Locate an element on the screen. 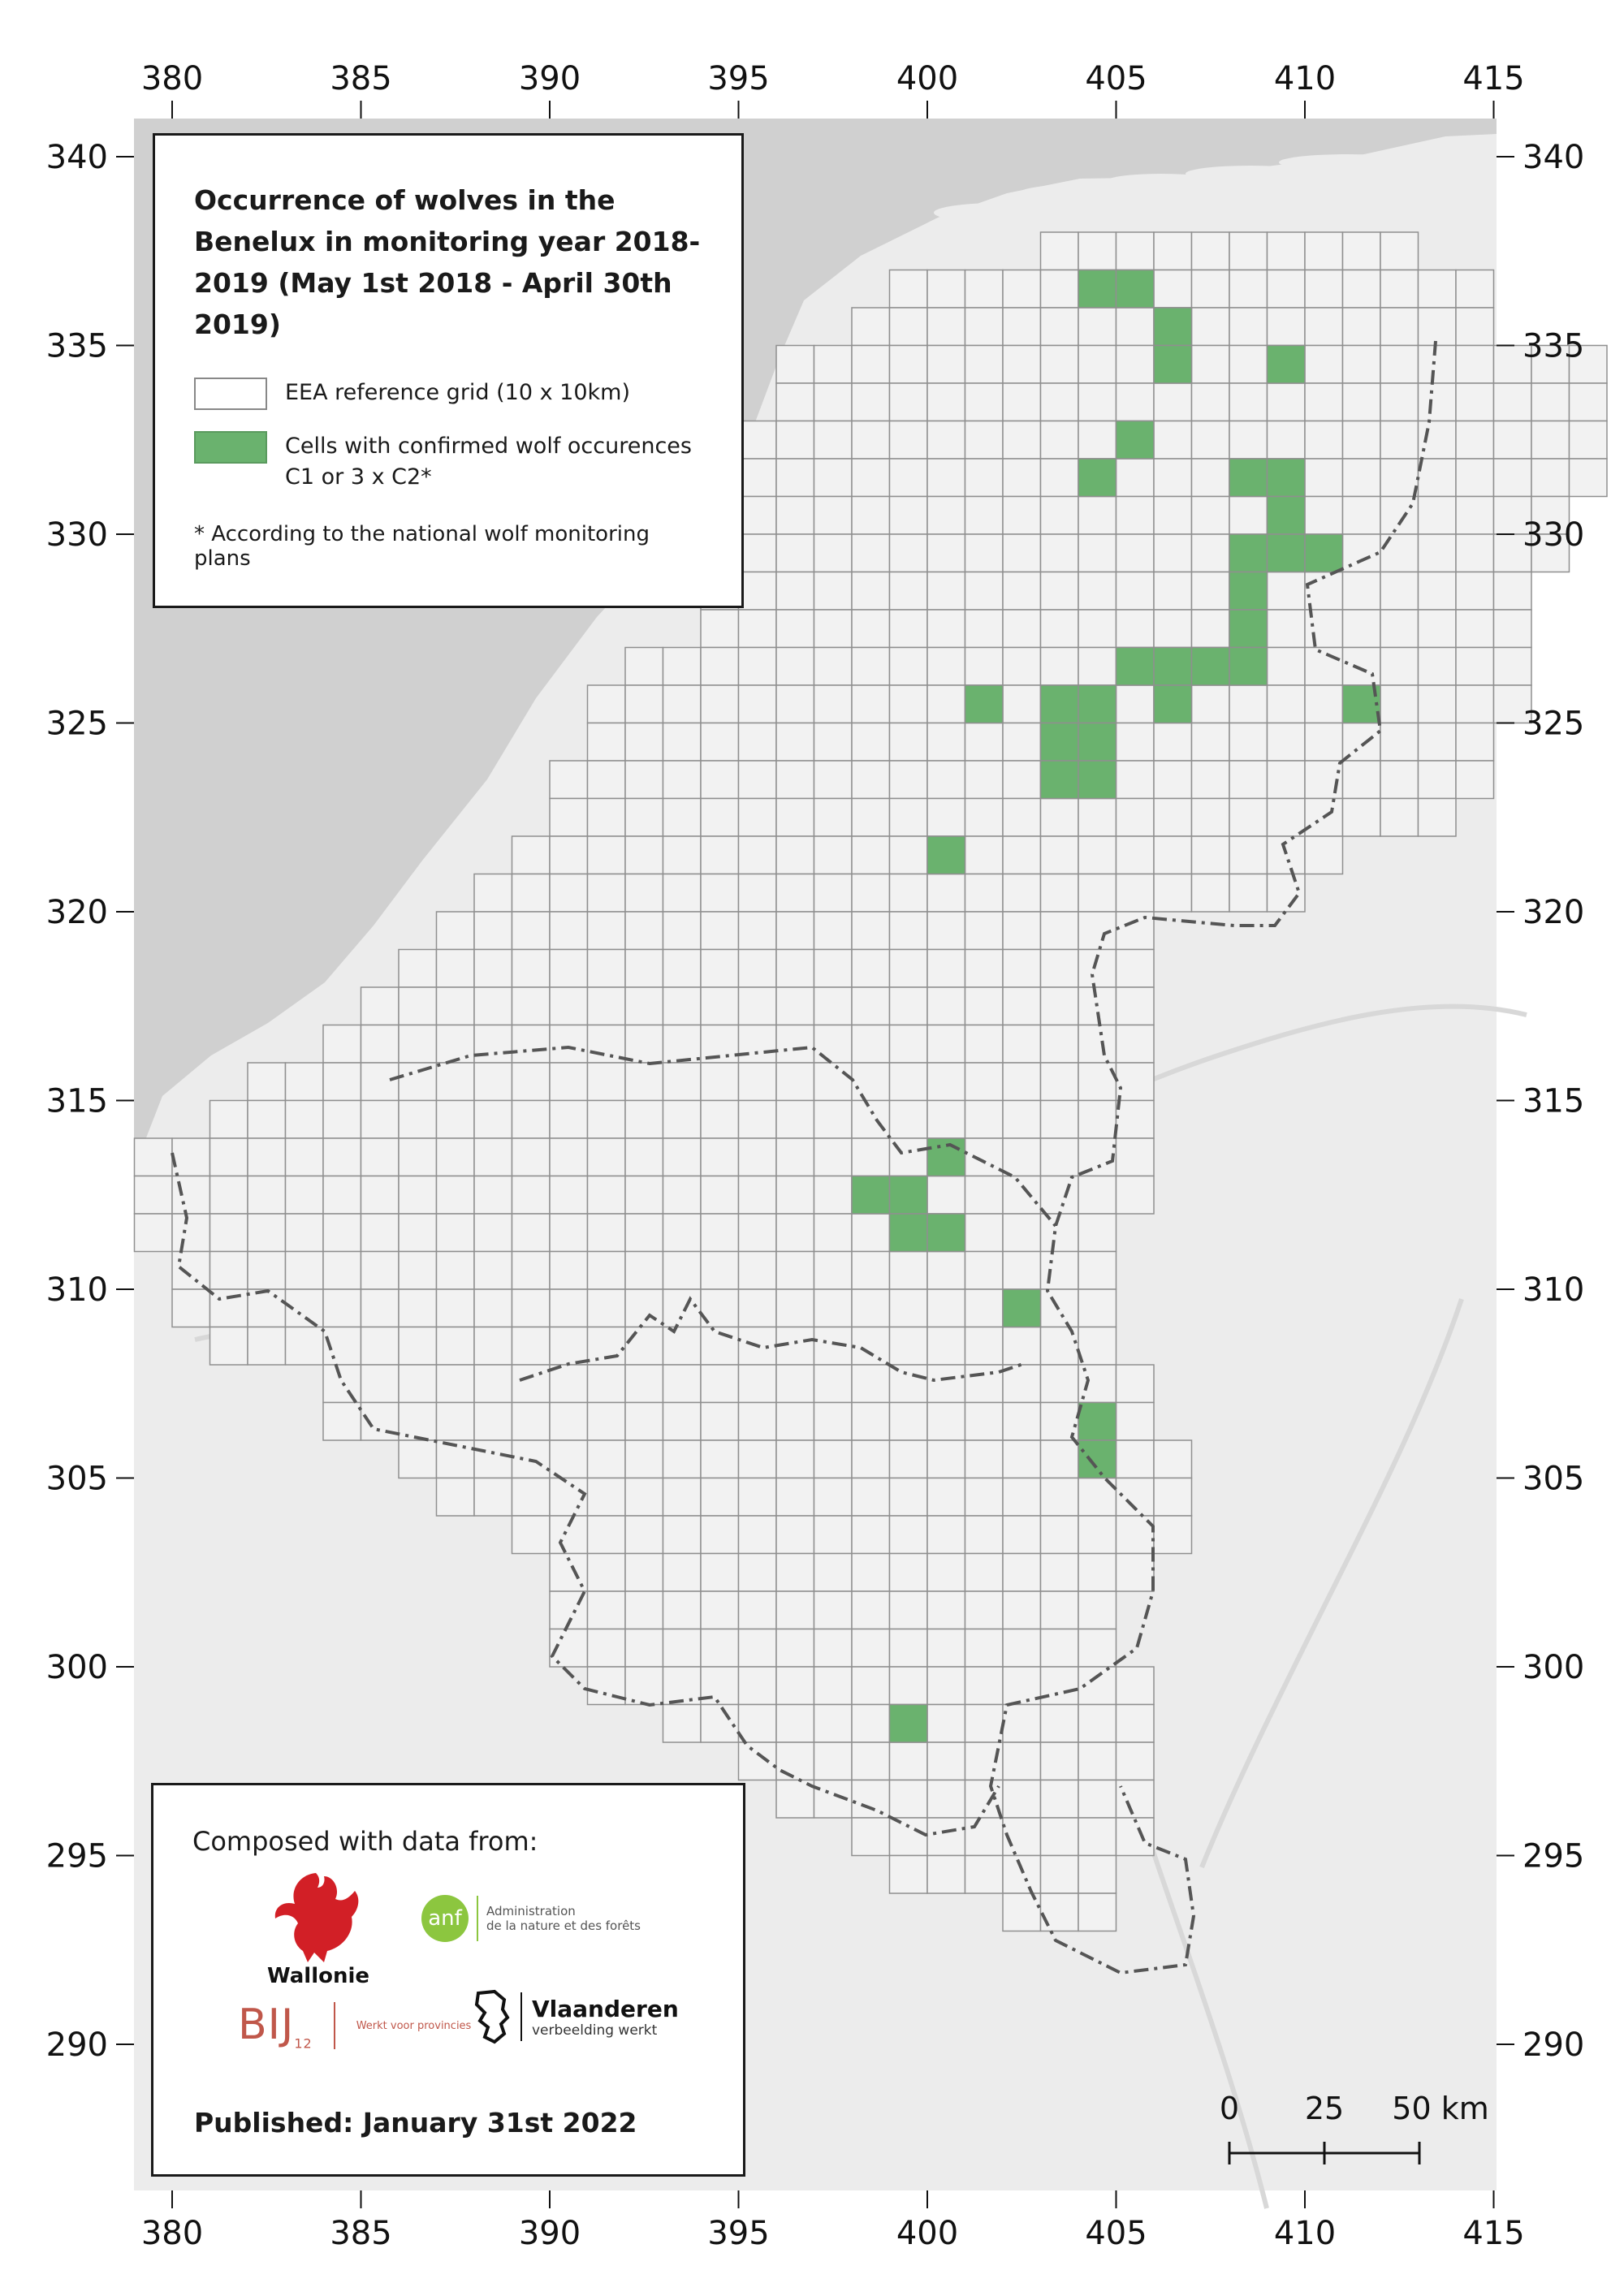 This screenshot has height=2296, width=1624. wolf-swatch is located at coordinates (231, 447).